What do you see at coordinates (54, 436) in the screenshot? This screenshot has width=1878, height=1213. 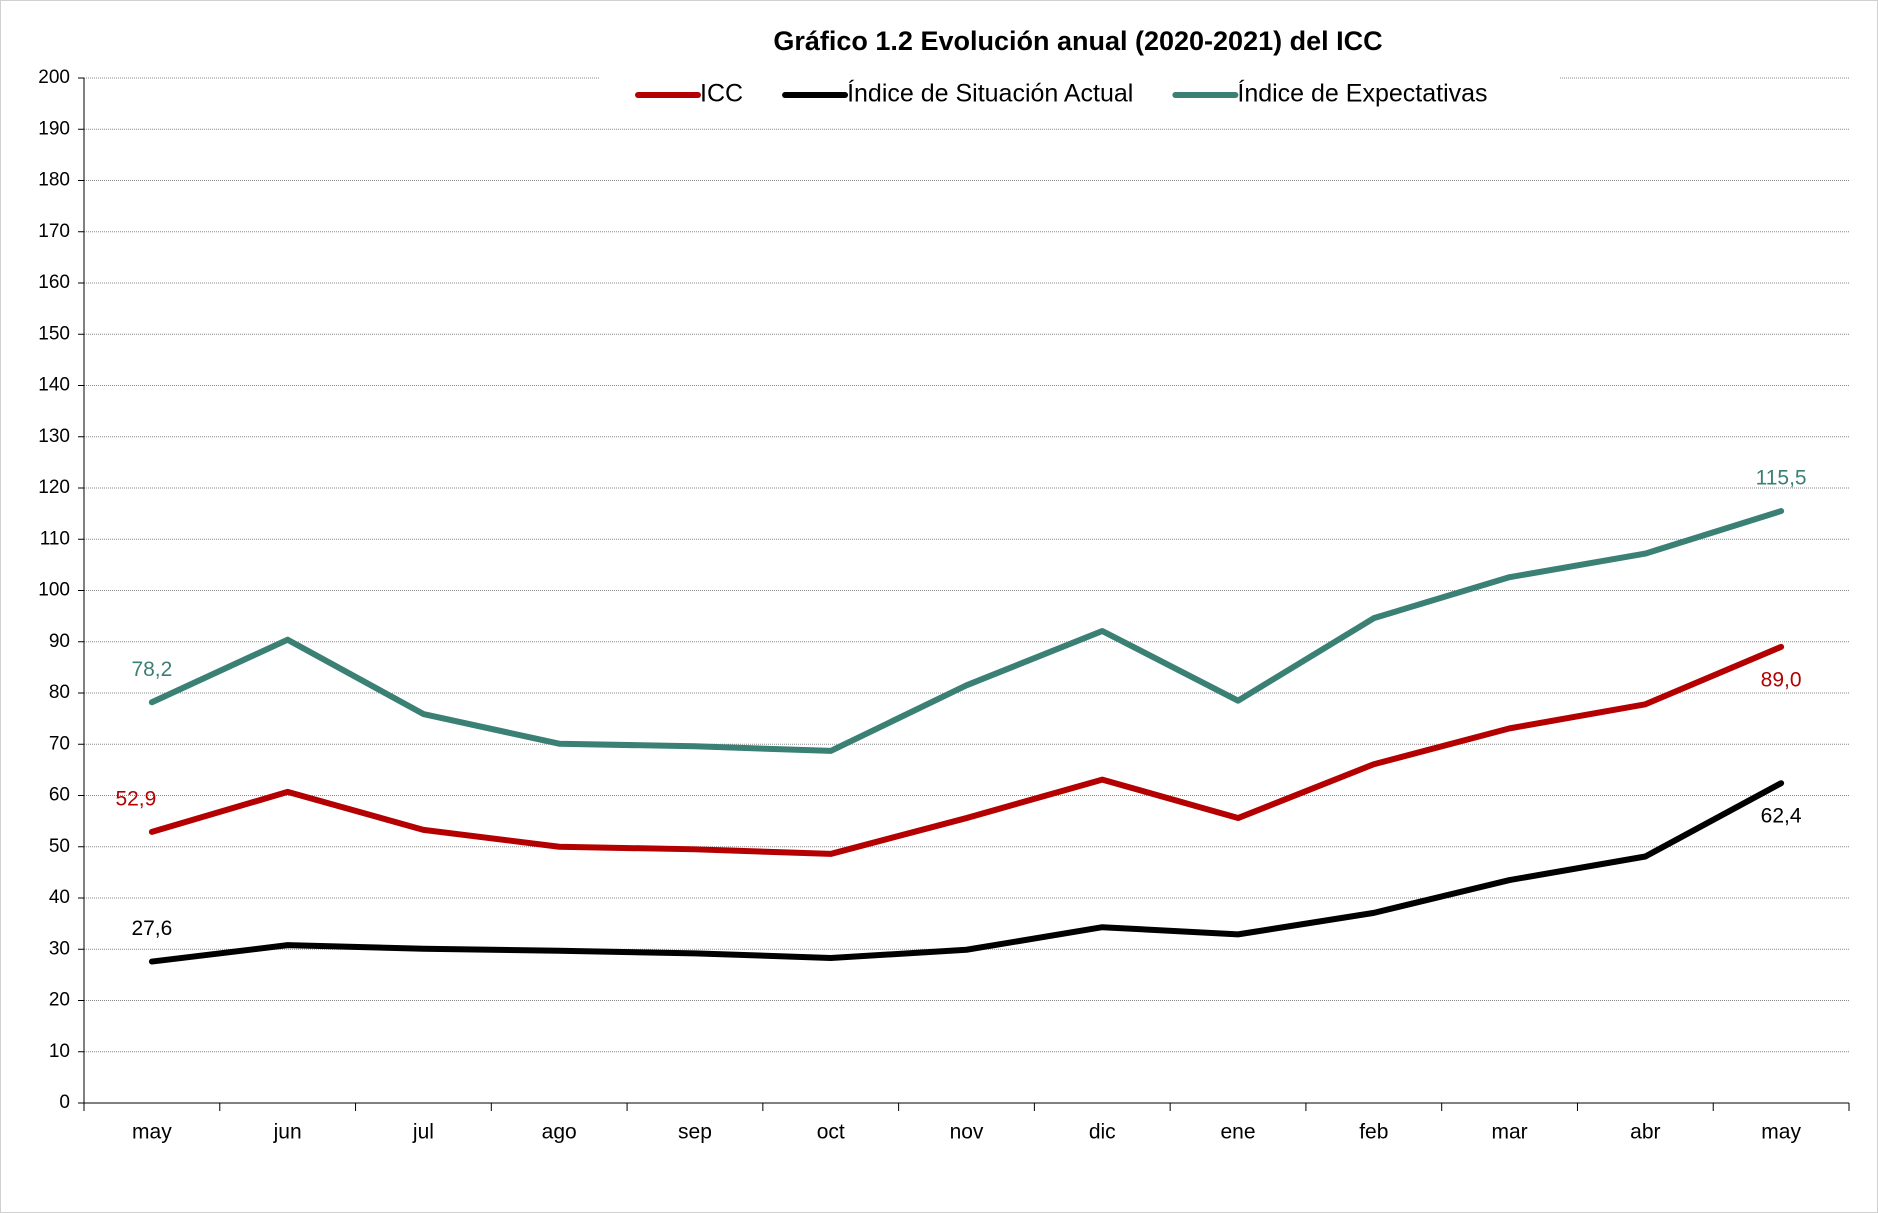 I see `y-tick-label: 130` at bounding box center [54, 436].